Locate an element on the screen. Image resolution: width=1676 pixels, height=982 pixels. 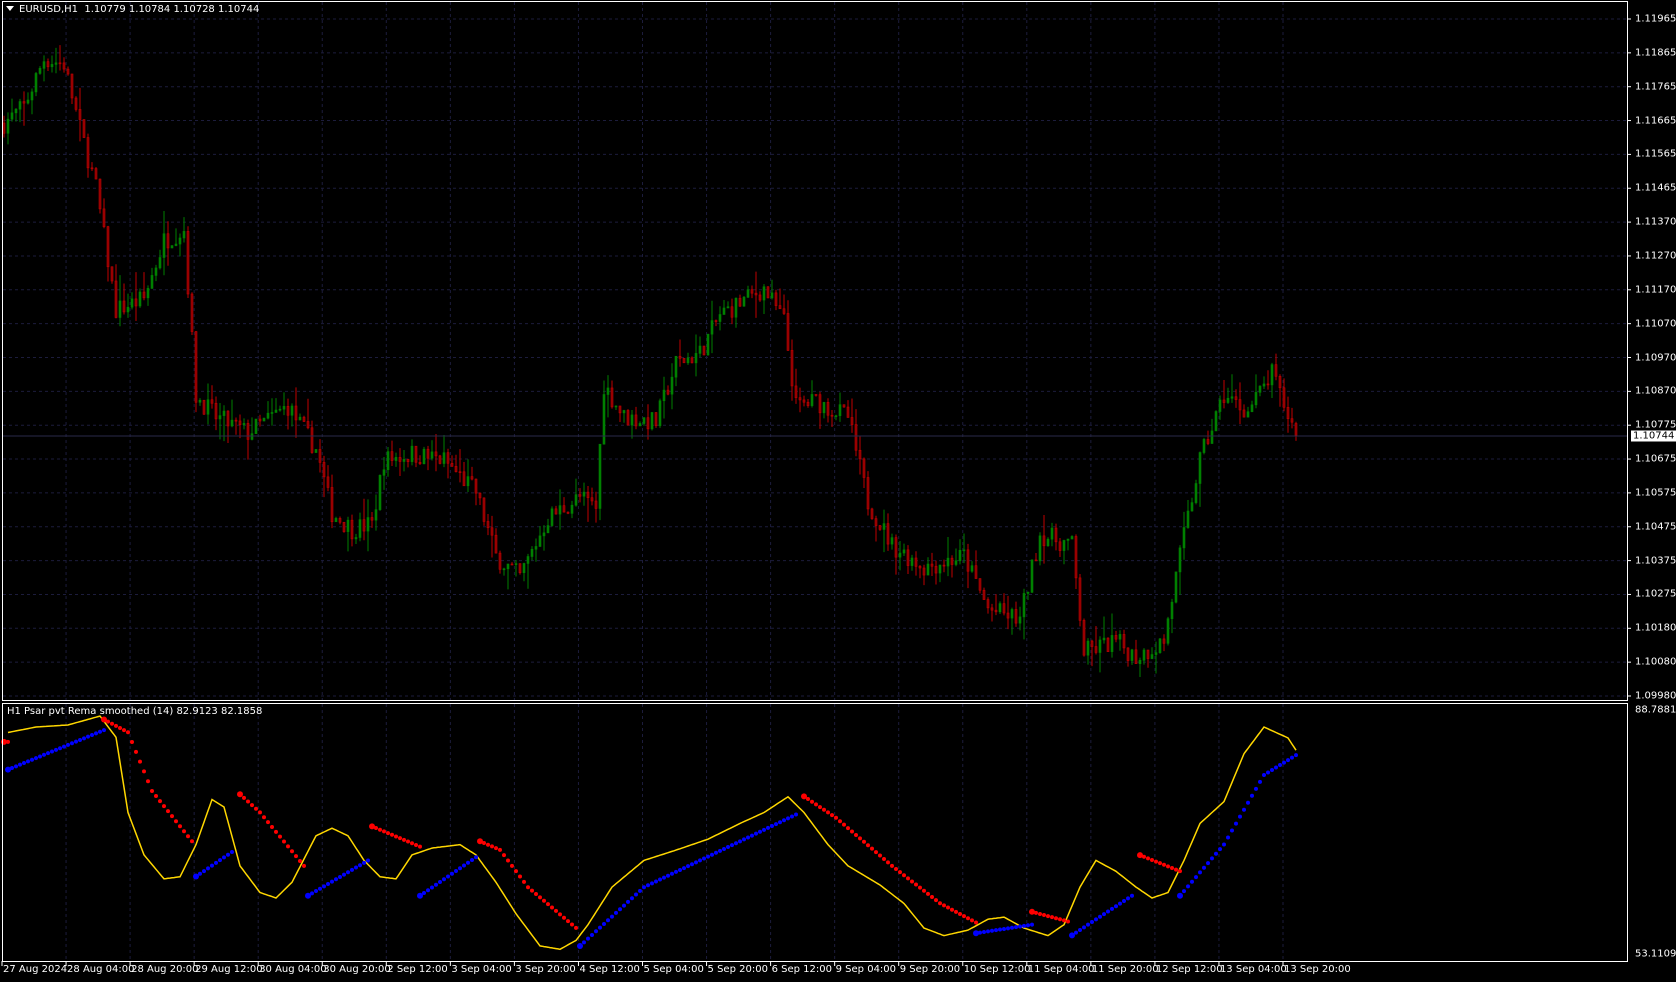
current-price-badge: 1.10744 is located at coordinates (1653, 436).